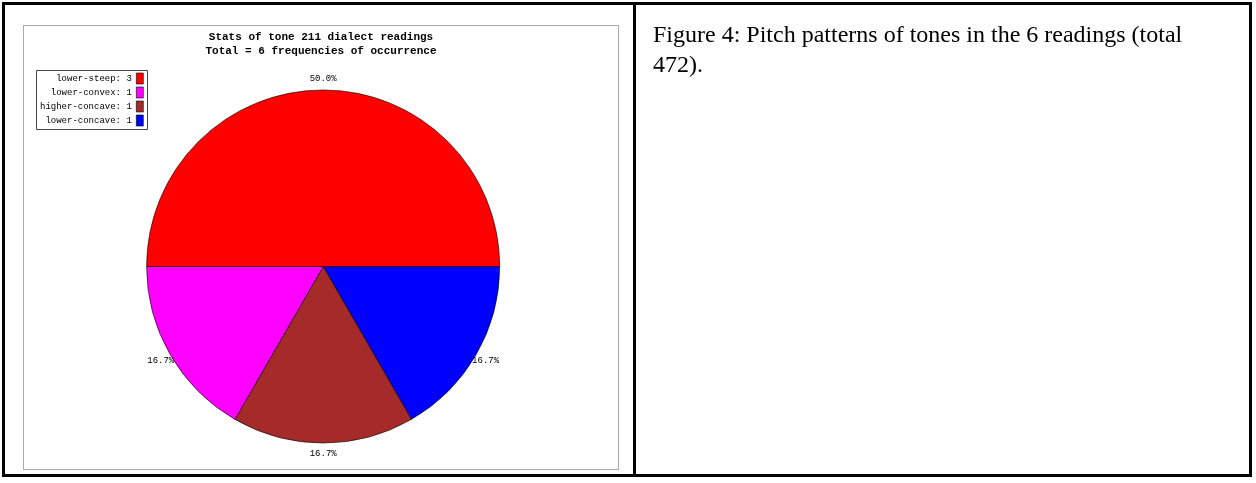 The image size is (1256, 483). What do you see at coordinates (88, 120) in the screenshot?
I see `legend-label: lower-concave: 1` at bounding box center [88, 120].